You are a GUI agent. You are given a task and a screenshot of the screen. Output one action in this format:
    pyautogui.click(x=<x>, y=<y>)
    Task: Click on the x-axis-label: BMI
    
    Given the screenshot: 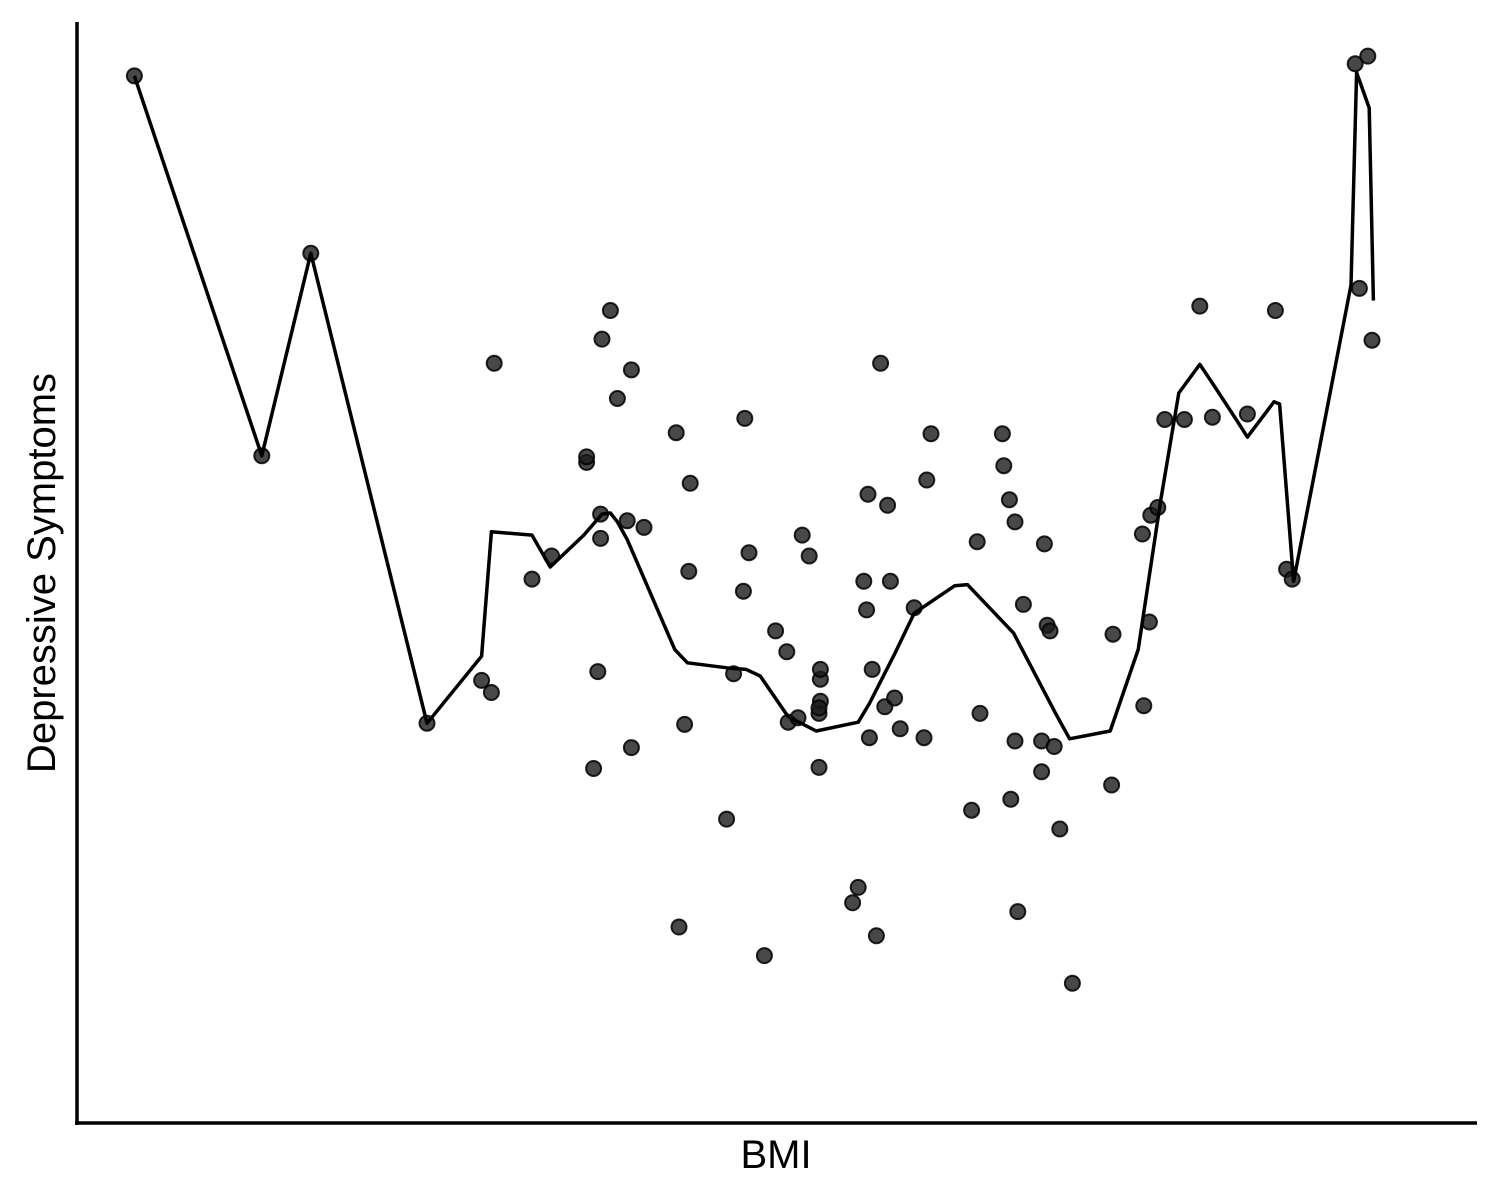 What is the action you would take?
    pyautogui.click(x=775, y=1155)
    